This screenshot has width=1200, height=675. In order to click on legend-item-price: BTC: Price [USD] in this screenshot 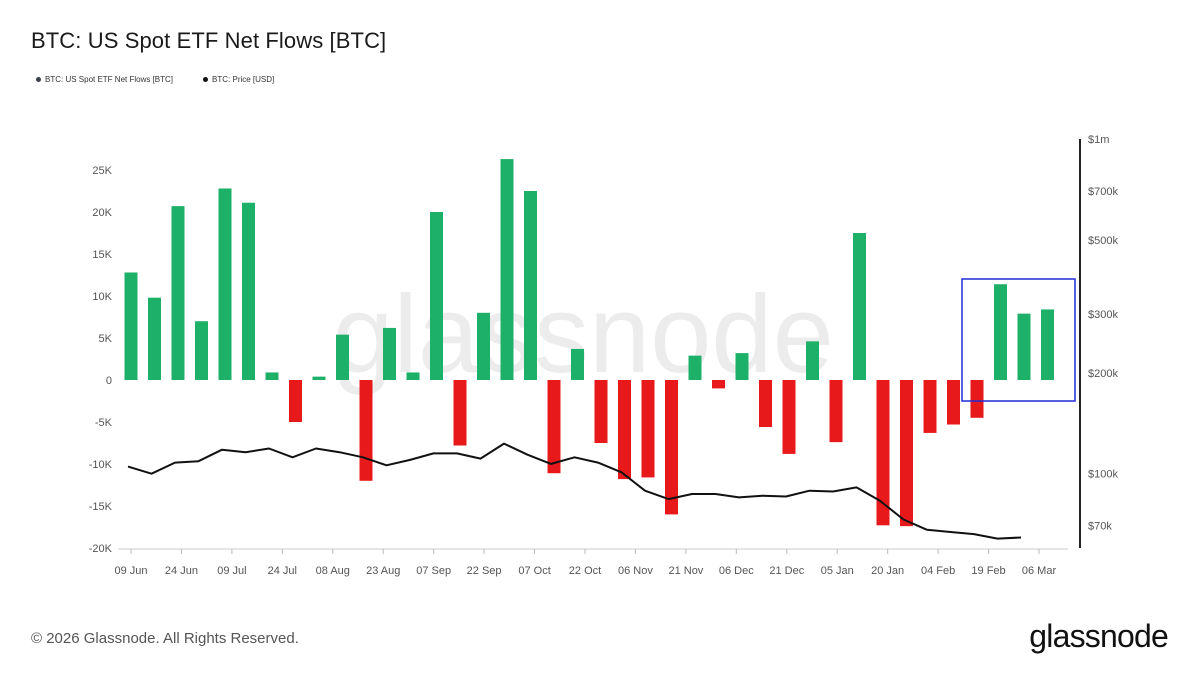, I will do `click(238, 79)`.